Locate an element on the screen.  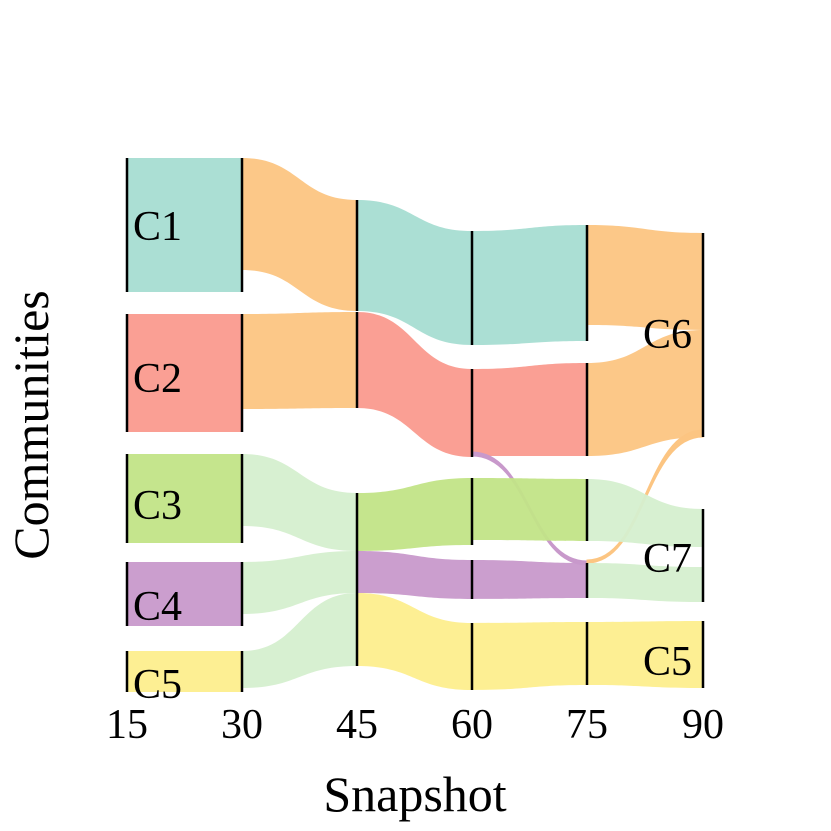
x-tick-labels: 15 30 45 60 75 90 is located at coordinates (415, 725).